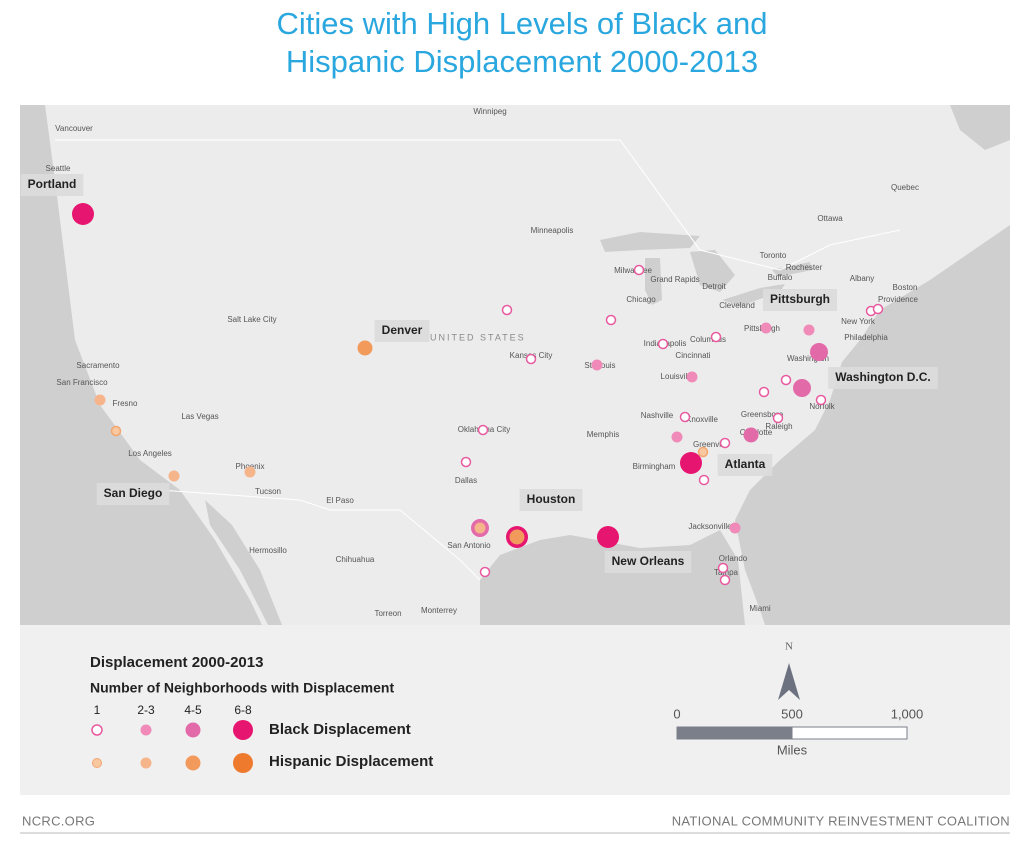 This screenshot has height=852, width=1024. I want to click on place-label: Chicago, so click(641, 299).